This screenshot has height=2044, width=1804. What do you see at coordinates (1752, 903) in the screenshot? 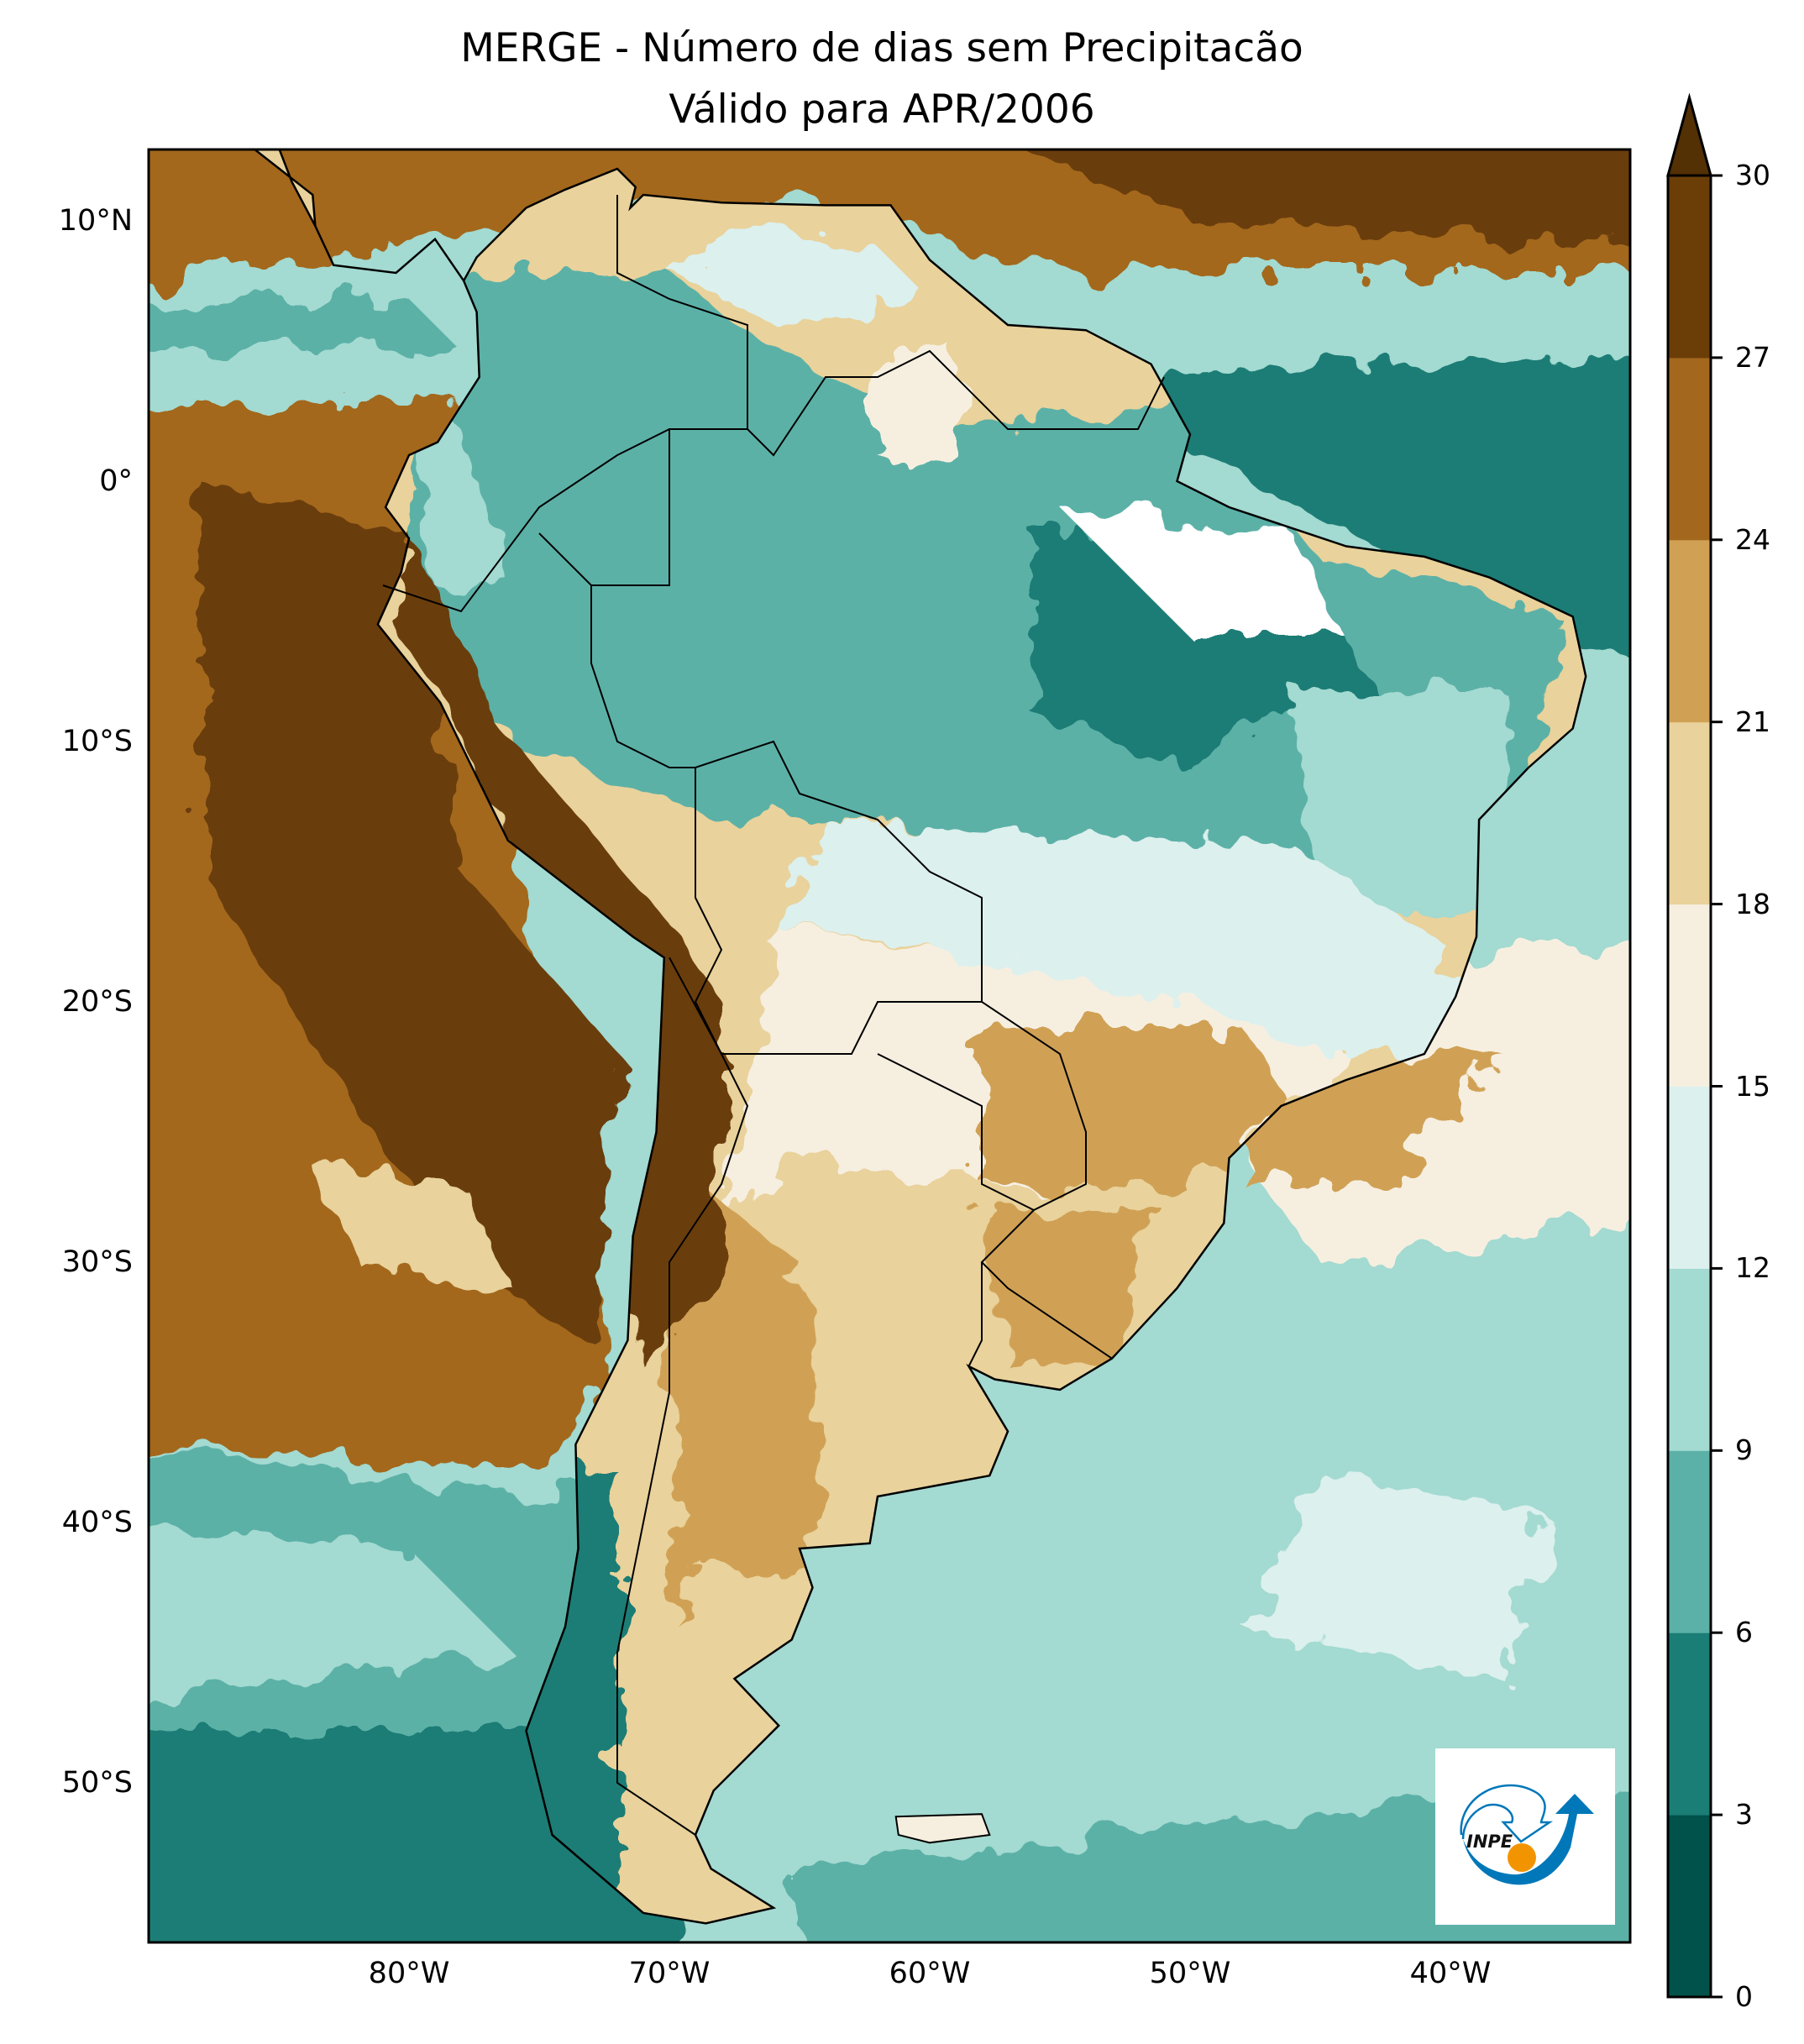
I see `colorbar-tick-label: 18` at bounding box center [1752, 903].